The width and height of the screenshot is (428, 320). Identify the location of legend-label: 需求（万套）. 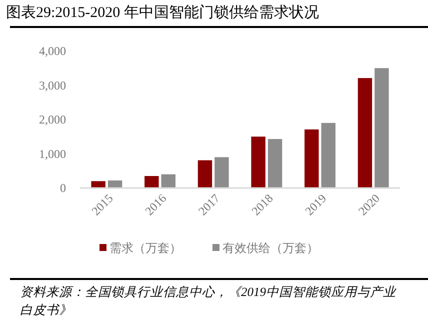
(146, 248).